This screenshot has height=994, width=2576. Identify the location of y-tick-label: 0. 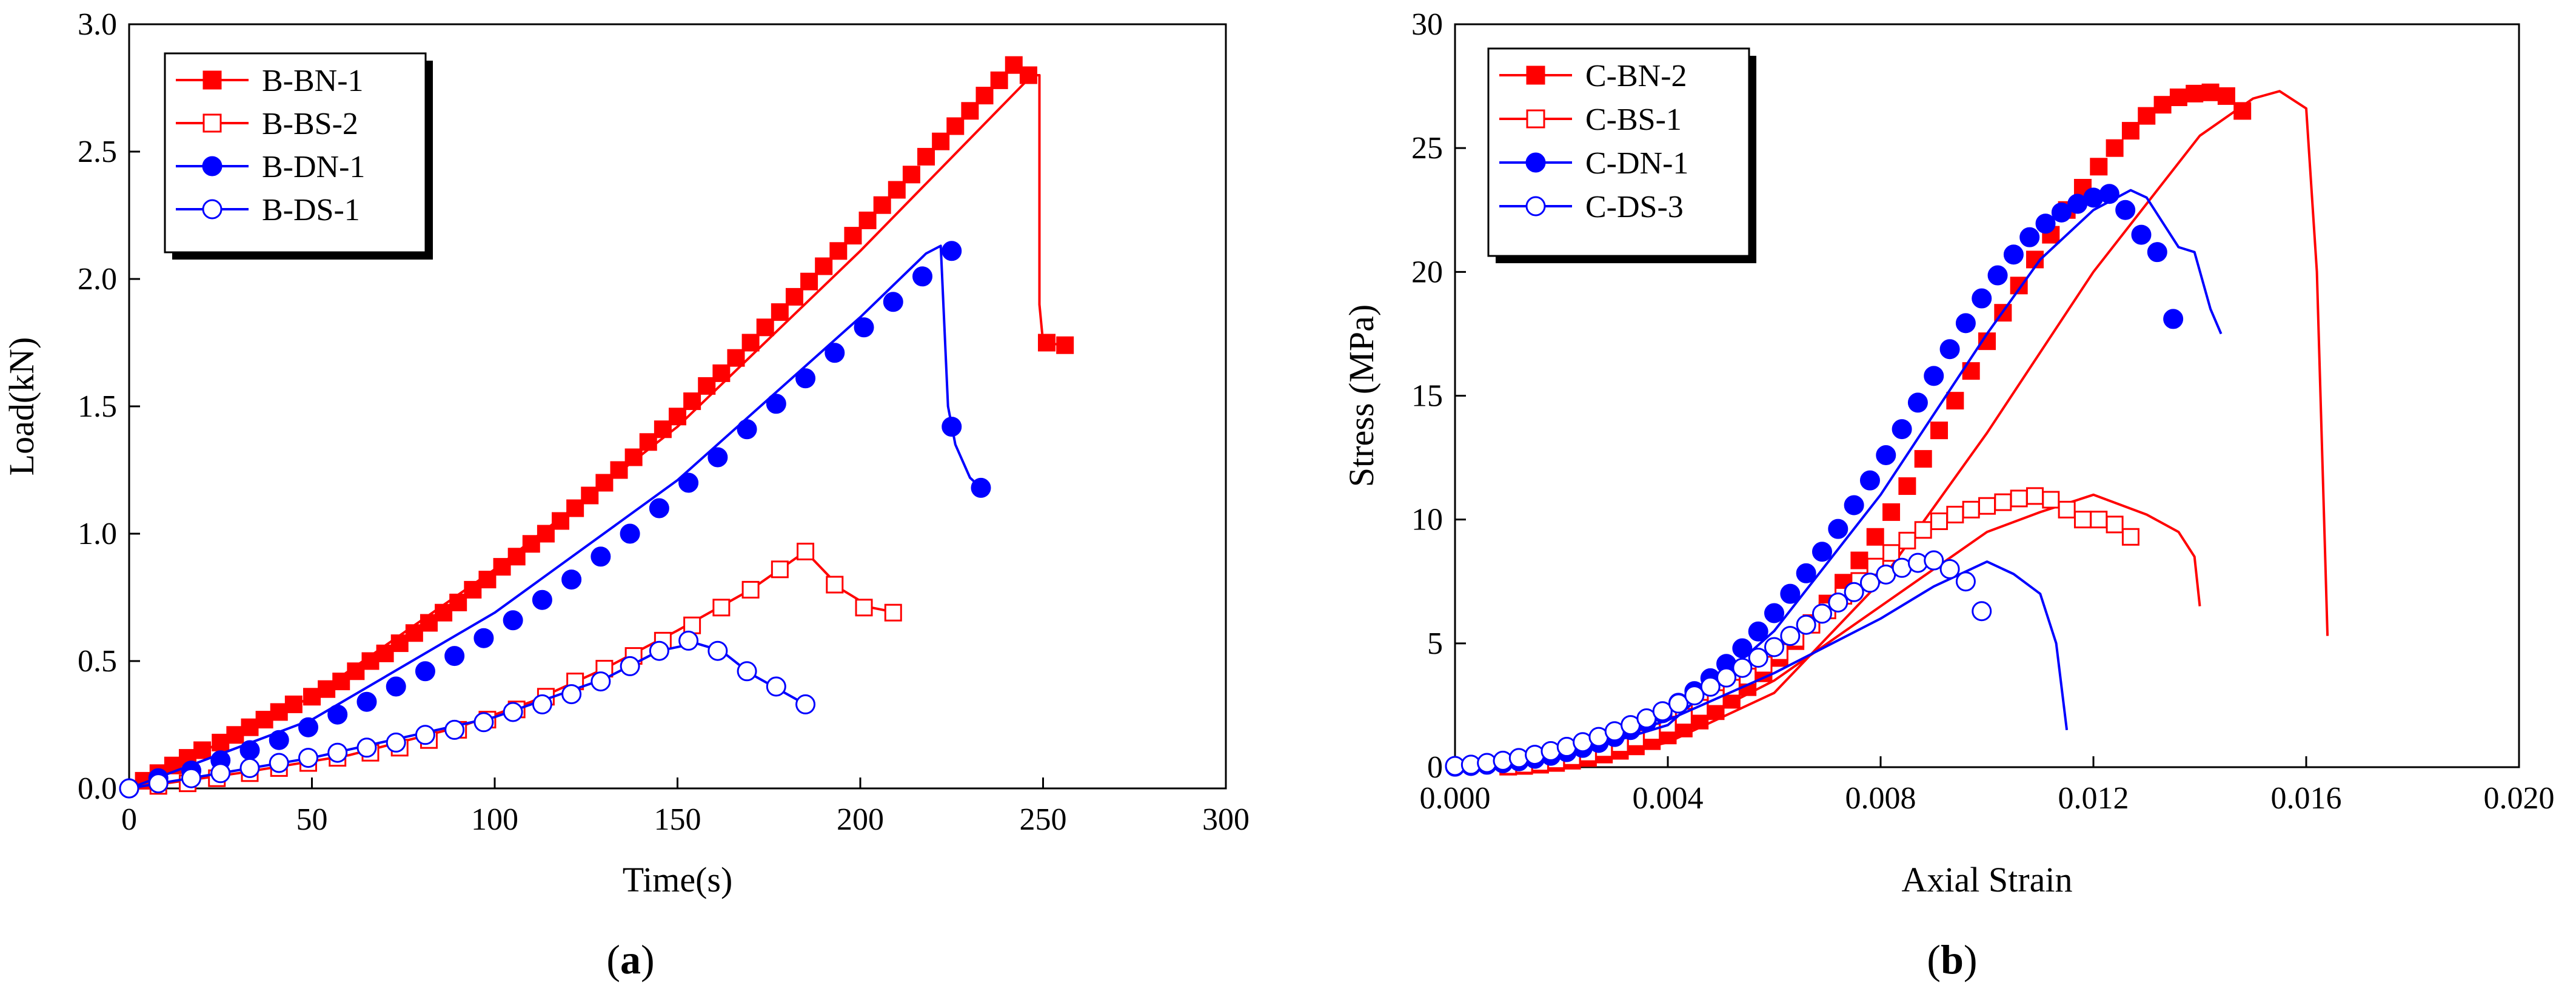
(1435, 767).